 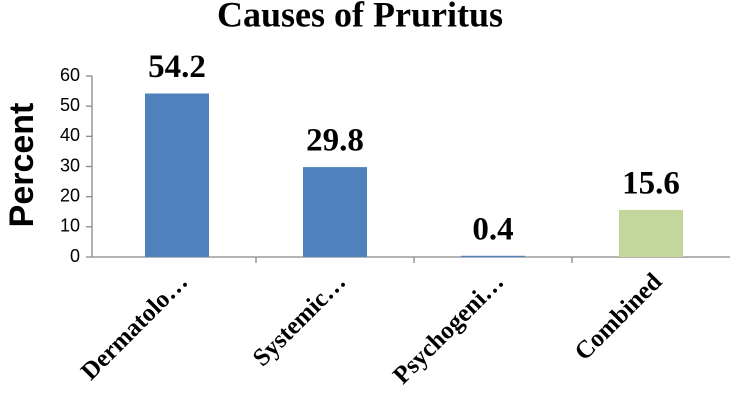 What do you see at coordinates (619, 317) in the screenshot?
I see `x-tick-label: Combined` at bounding box center [619, 317].